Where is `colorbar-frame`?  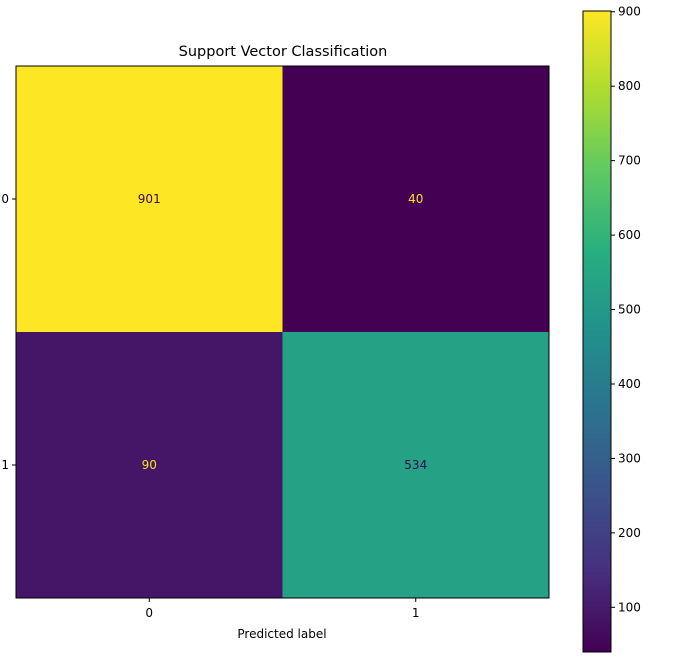
colorbar-frame is located at coordinates (597, 331).